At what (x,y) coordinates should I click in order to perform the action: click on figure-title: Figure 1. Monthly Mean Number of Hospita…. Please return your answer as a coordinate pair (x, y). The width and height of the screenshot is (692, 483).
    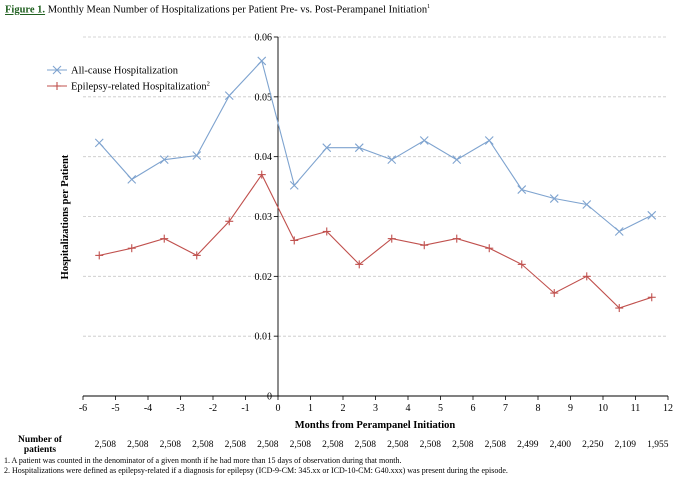
    Looking at the image, I should click on (217, 10).